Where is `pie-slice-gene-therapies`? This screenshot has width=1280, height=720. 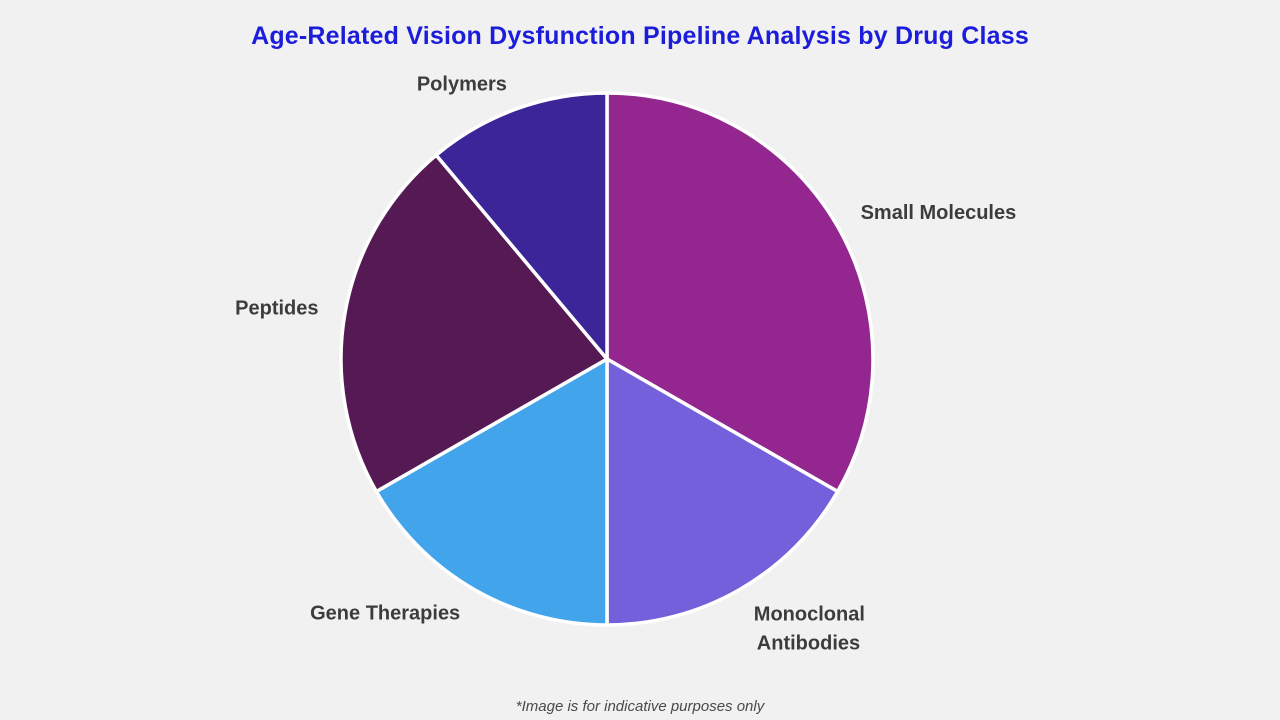
pie-slice-gene-therapies is located at coordinates (491, 492).